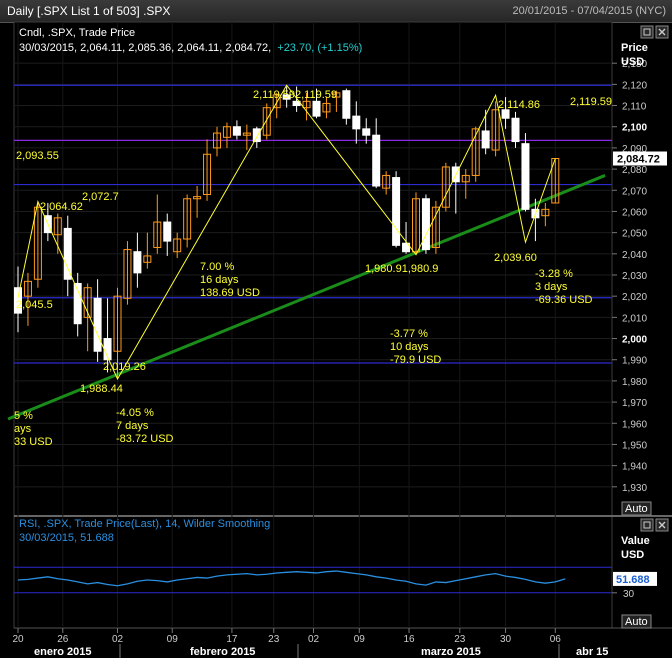  Describe the element at coordinates (63, 639) in the screenshot. I see `x-tick-label: 26` at that location.